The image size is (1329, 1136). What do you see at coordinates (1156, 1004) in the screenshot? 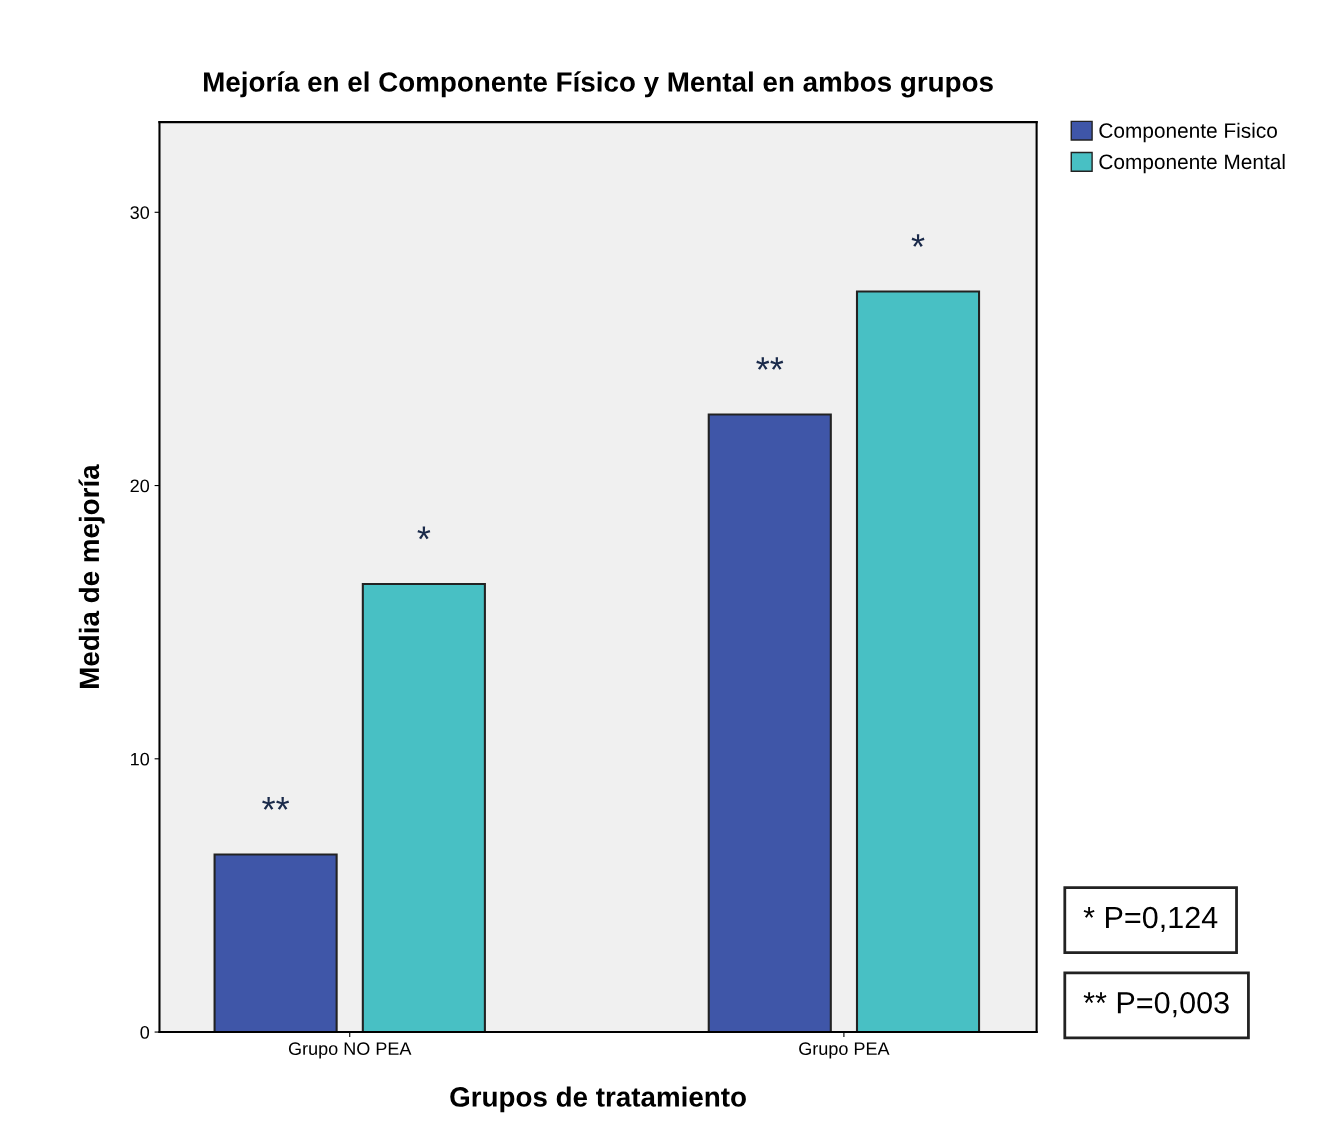
I see `text: ** P=0,003` at bounding box center [1156, 1004].